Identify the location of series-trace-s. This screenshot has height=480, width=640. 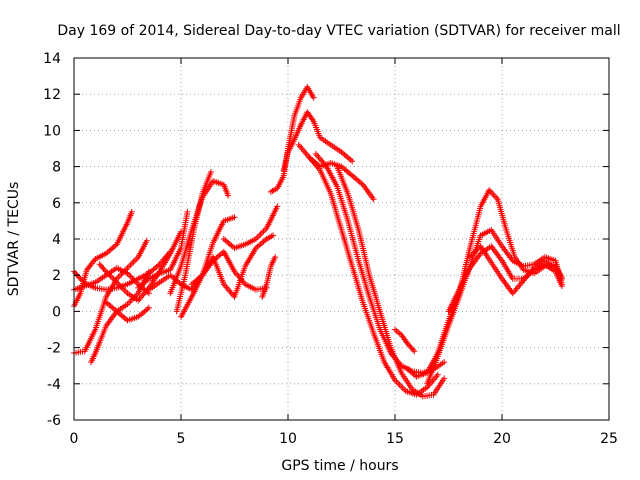
(380, 263).